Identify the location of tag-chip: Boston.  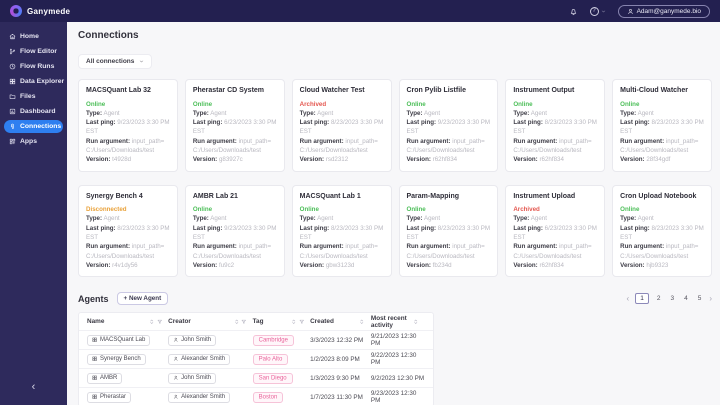
(268, 398).